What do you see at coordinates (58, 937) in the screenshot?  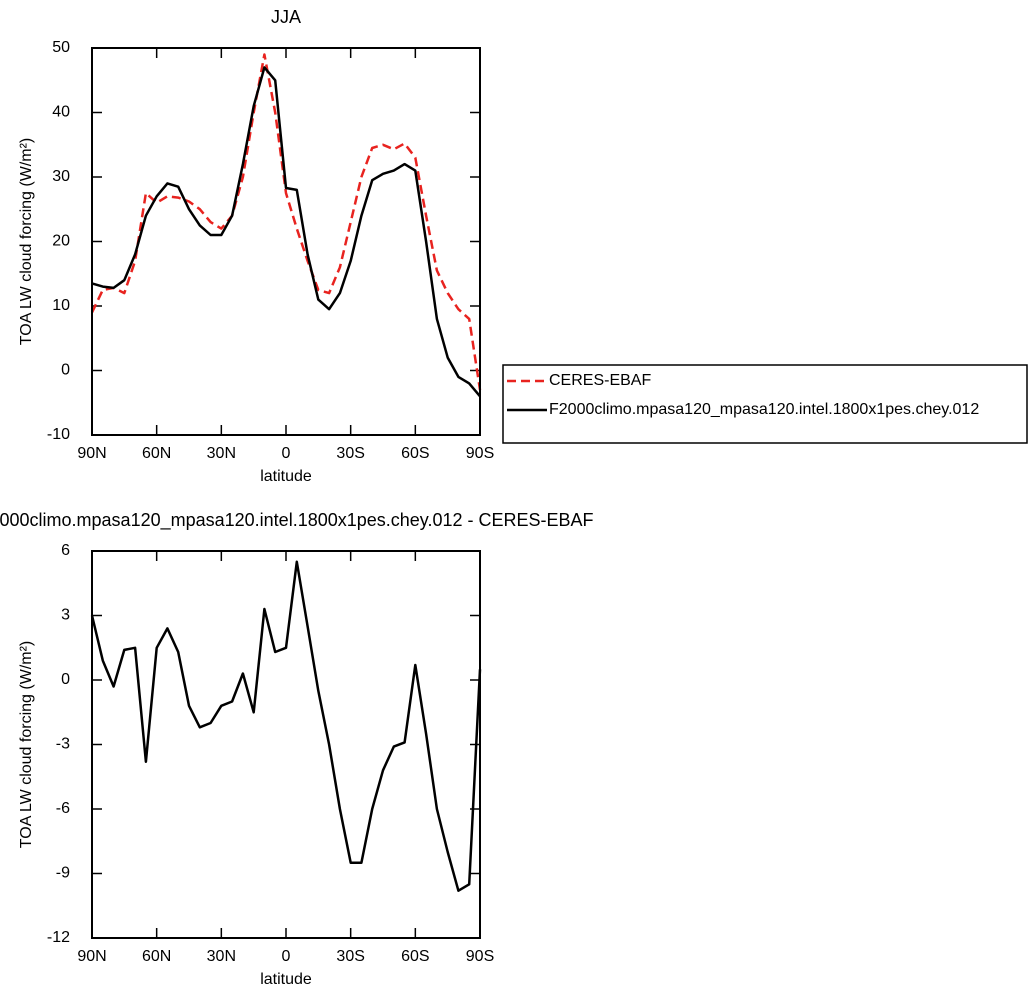 I see `y-tick-label: -12` at bounding box center [58, 937].